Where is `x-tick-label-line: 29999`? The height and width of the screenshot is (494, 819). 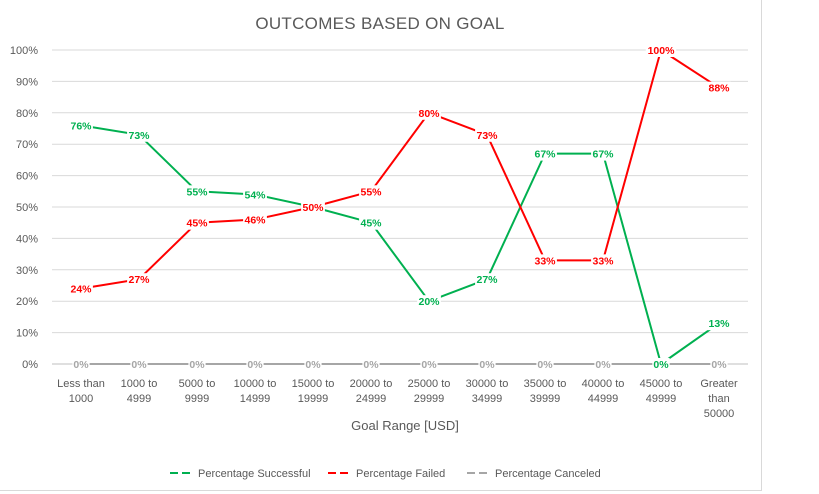
x-tick-label-line: 29999 is located at coordinates (429, 399).